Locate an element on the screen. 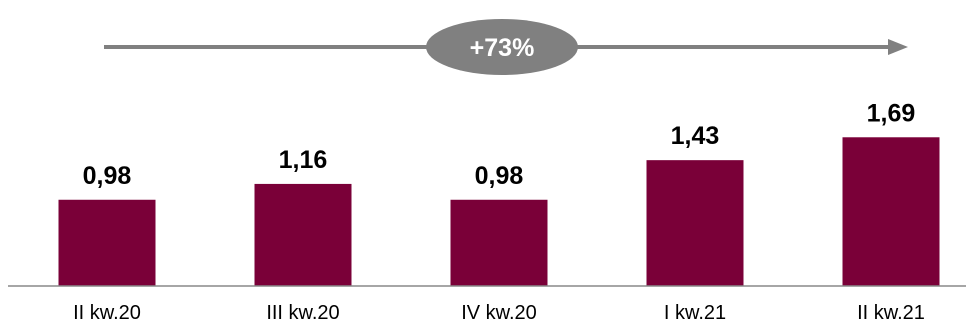 The width and height of the screenshot is (974, 330). category-label-2: III kw.20 is located at coordinates (302, 313).